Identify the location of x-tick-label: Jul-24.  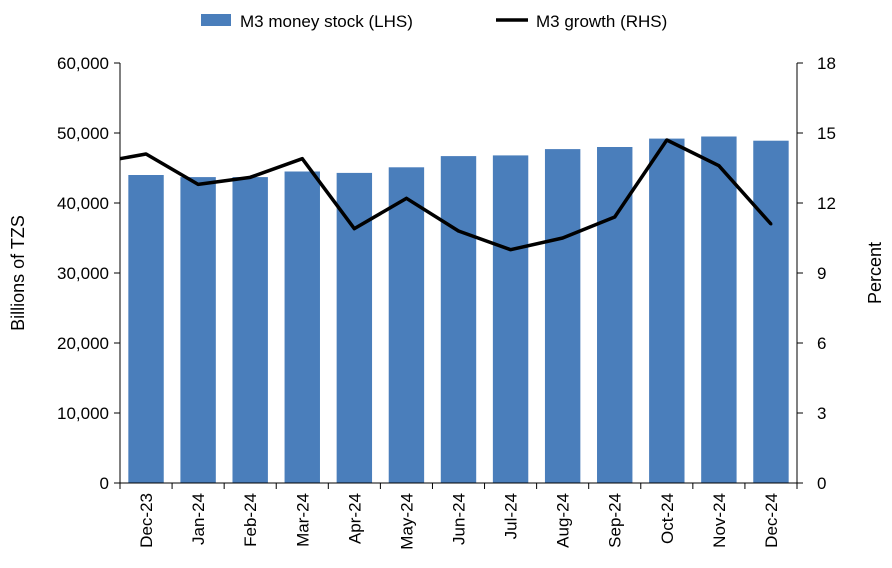
(511, 516).